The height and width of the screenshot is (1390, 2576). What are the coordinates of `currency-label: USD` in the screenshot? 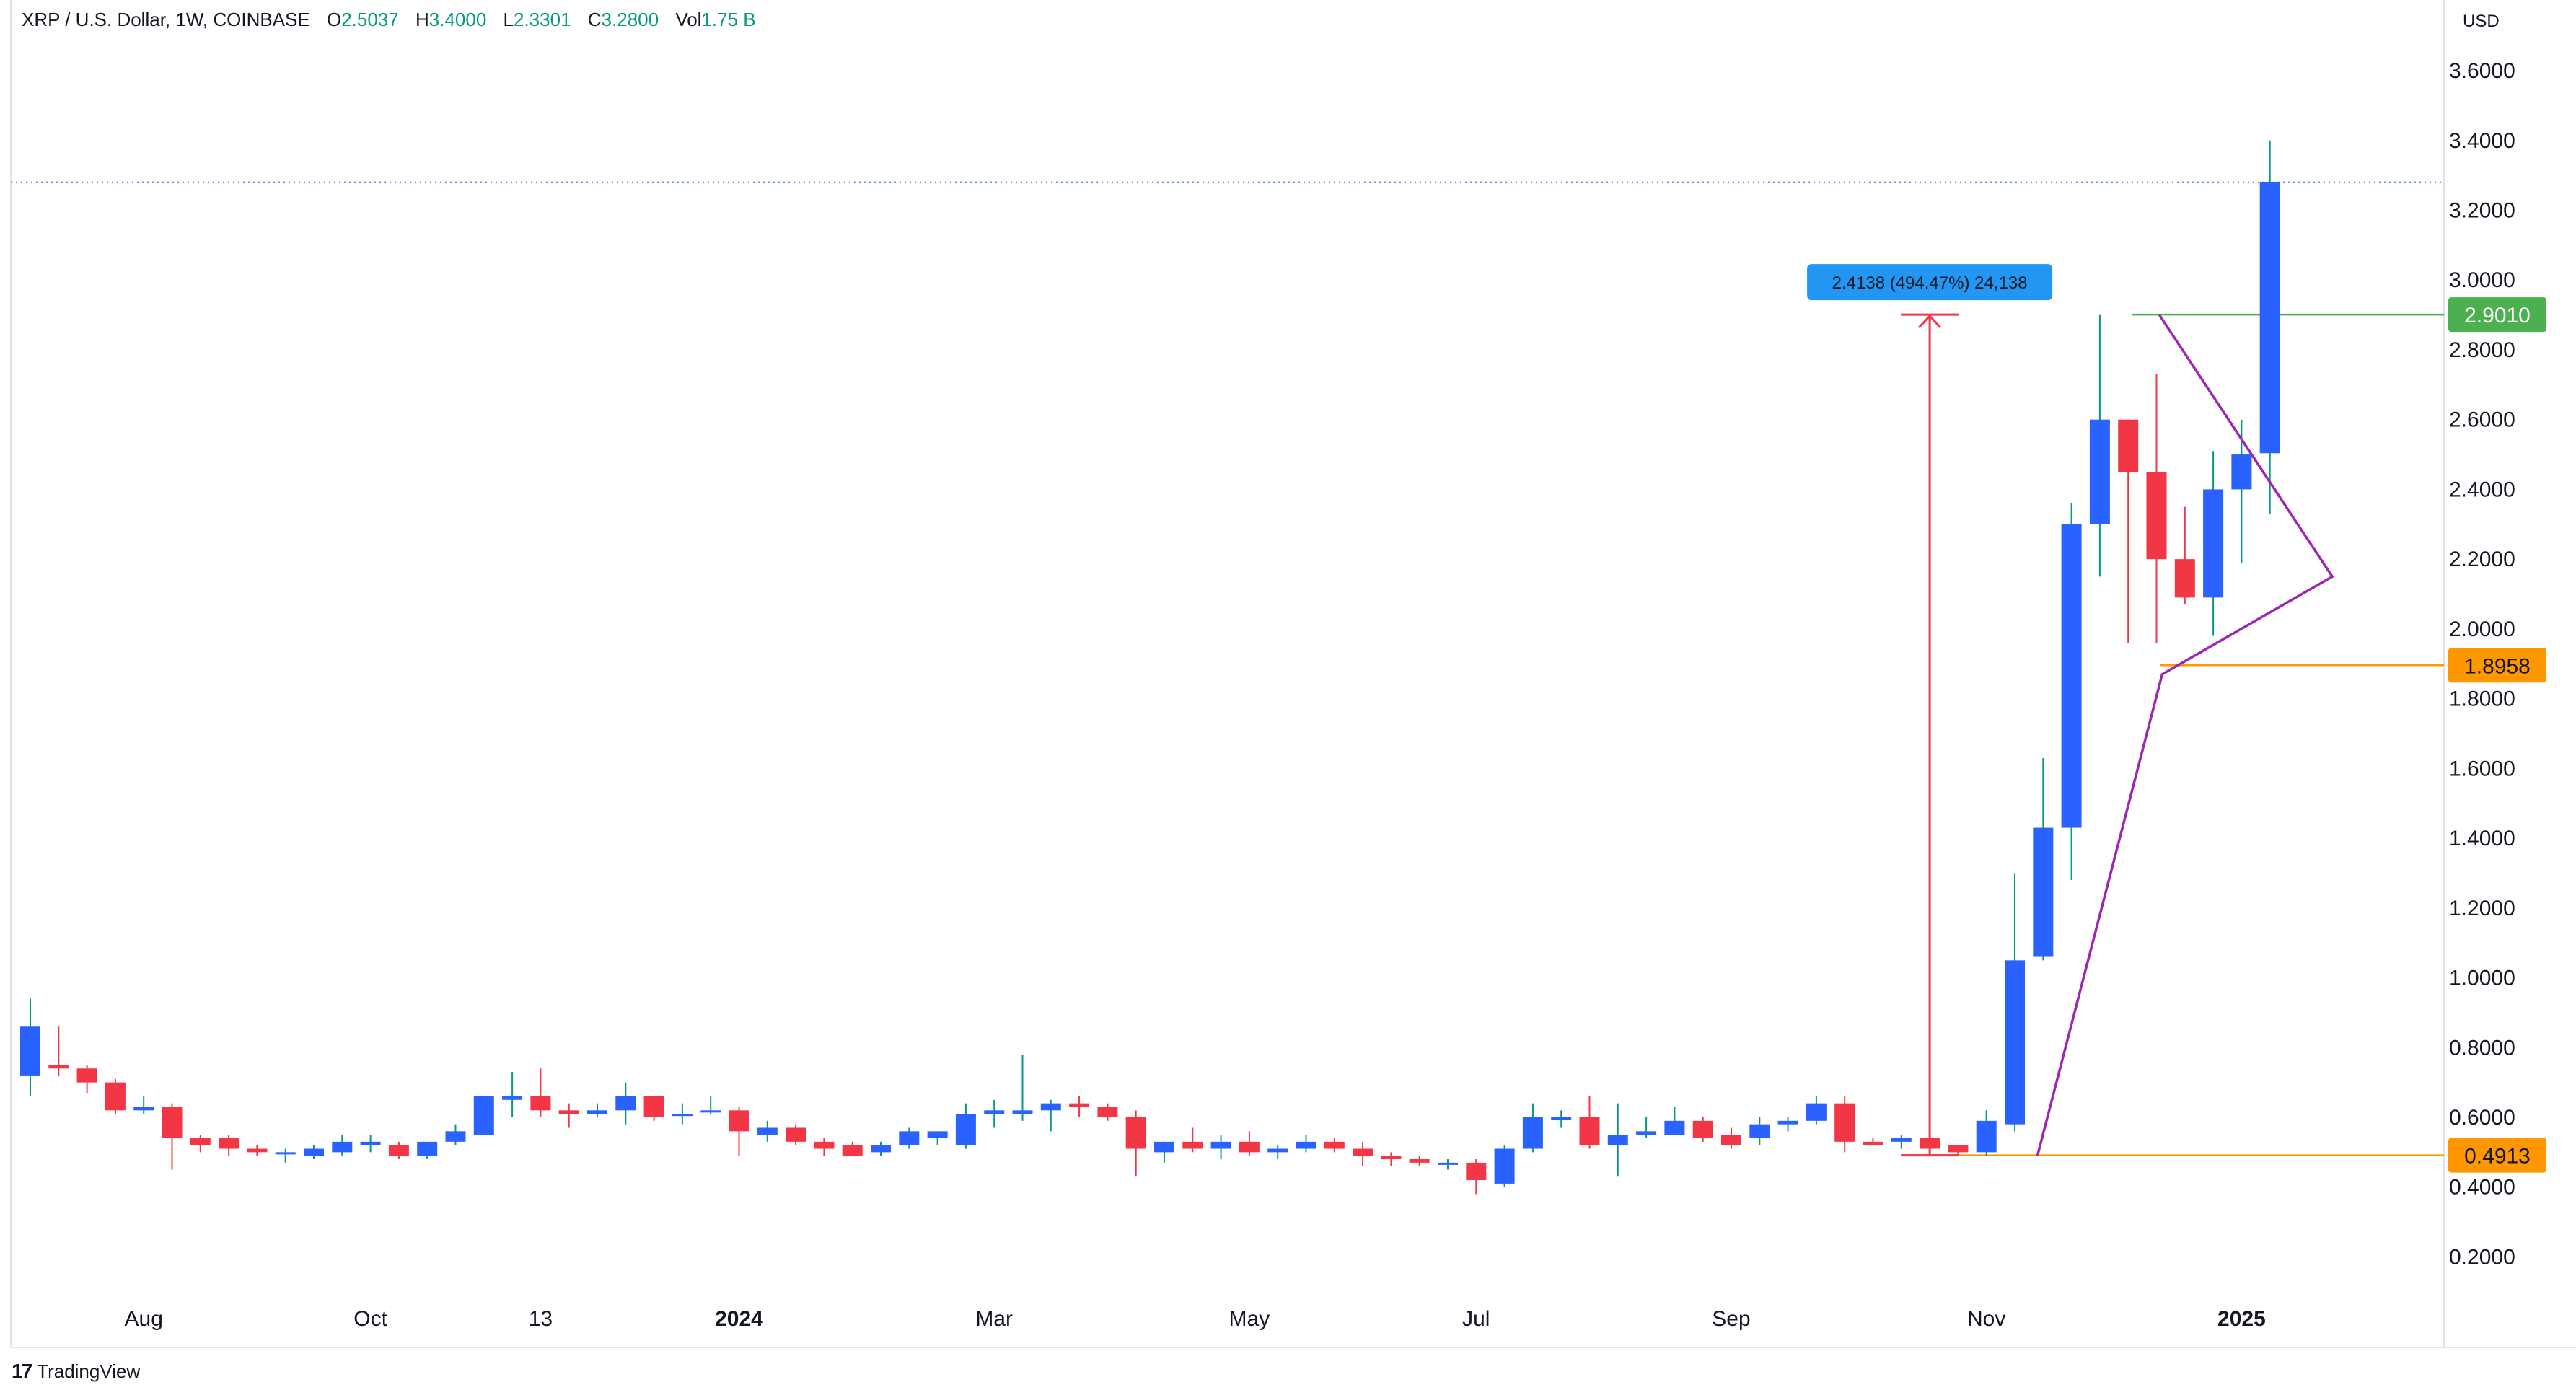 It's located at (2481, 21).